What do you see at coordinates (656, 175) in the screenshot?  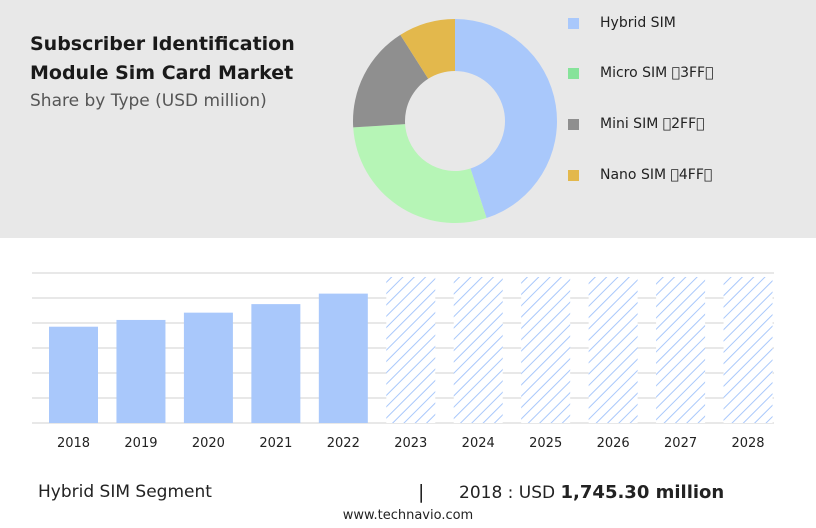 I see `legend-label: Nano SIM 4FF` at bounding box center [656, 175].